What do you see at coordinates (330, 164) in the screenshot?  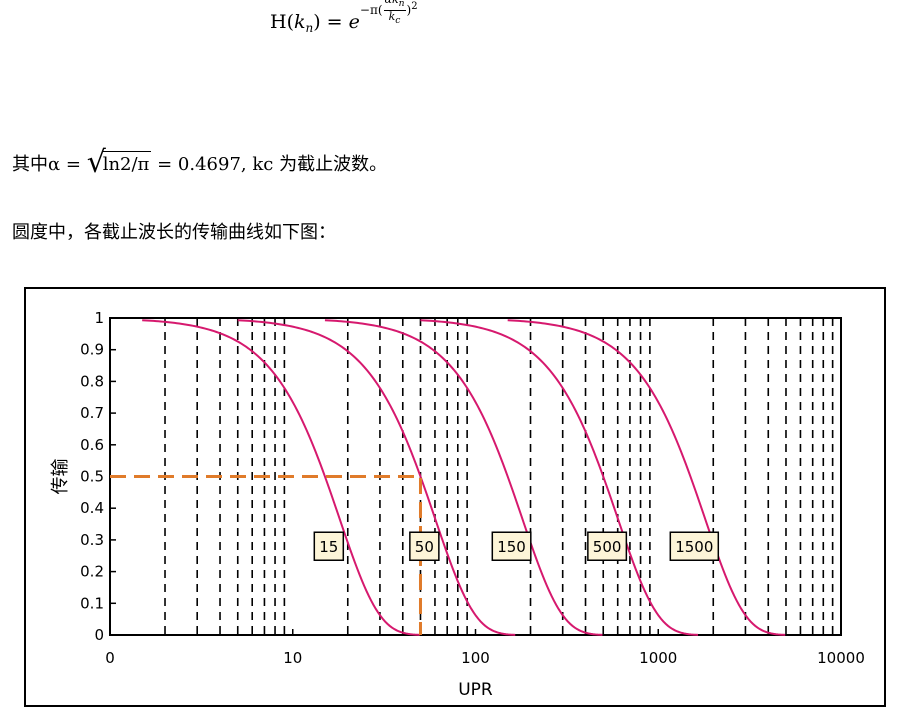 I see `definition-suffix: 为截止波数。` at bounding box center [330, 164].